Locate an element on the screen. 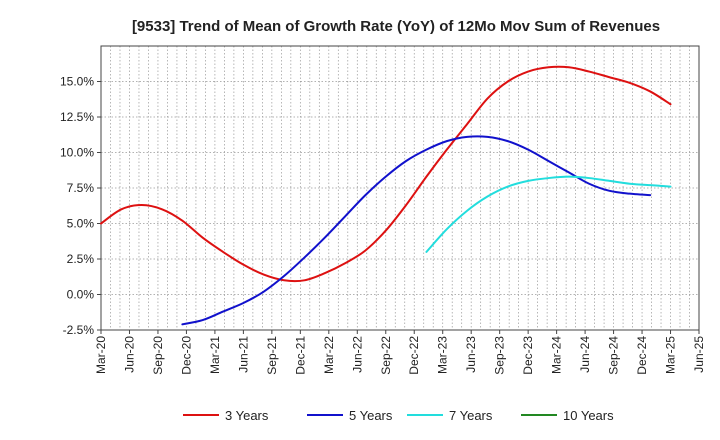 This screenshot has height=440, width=720. y-tick-label: 7.5% is located at coordinates (81, 188).